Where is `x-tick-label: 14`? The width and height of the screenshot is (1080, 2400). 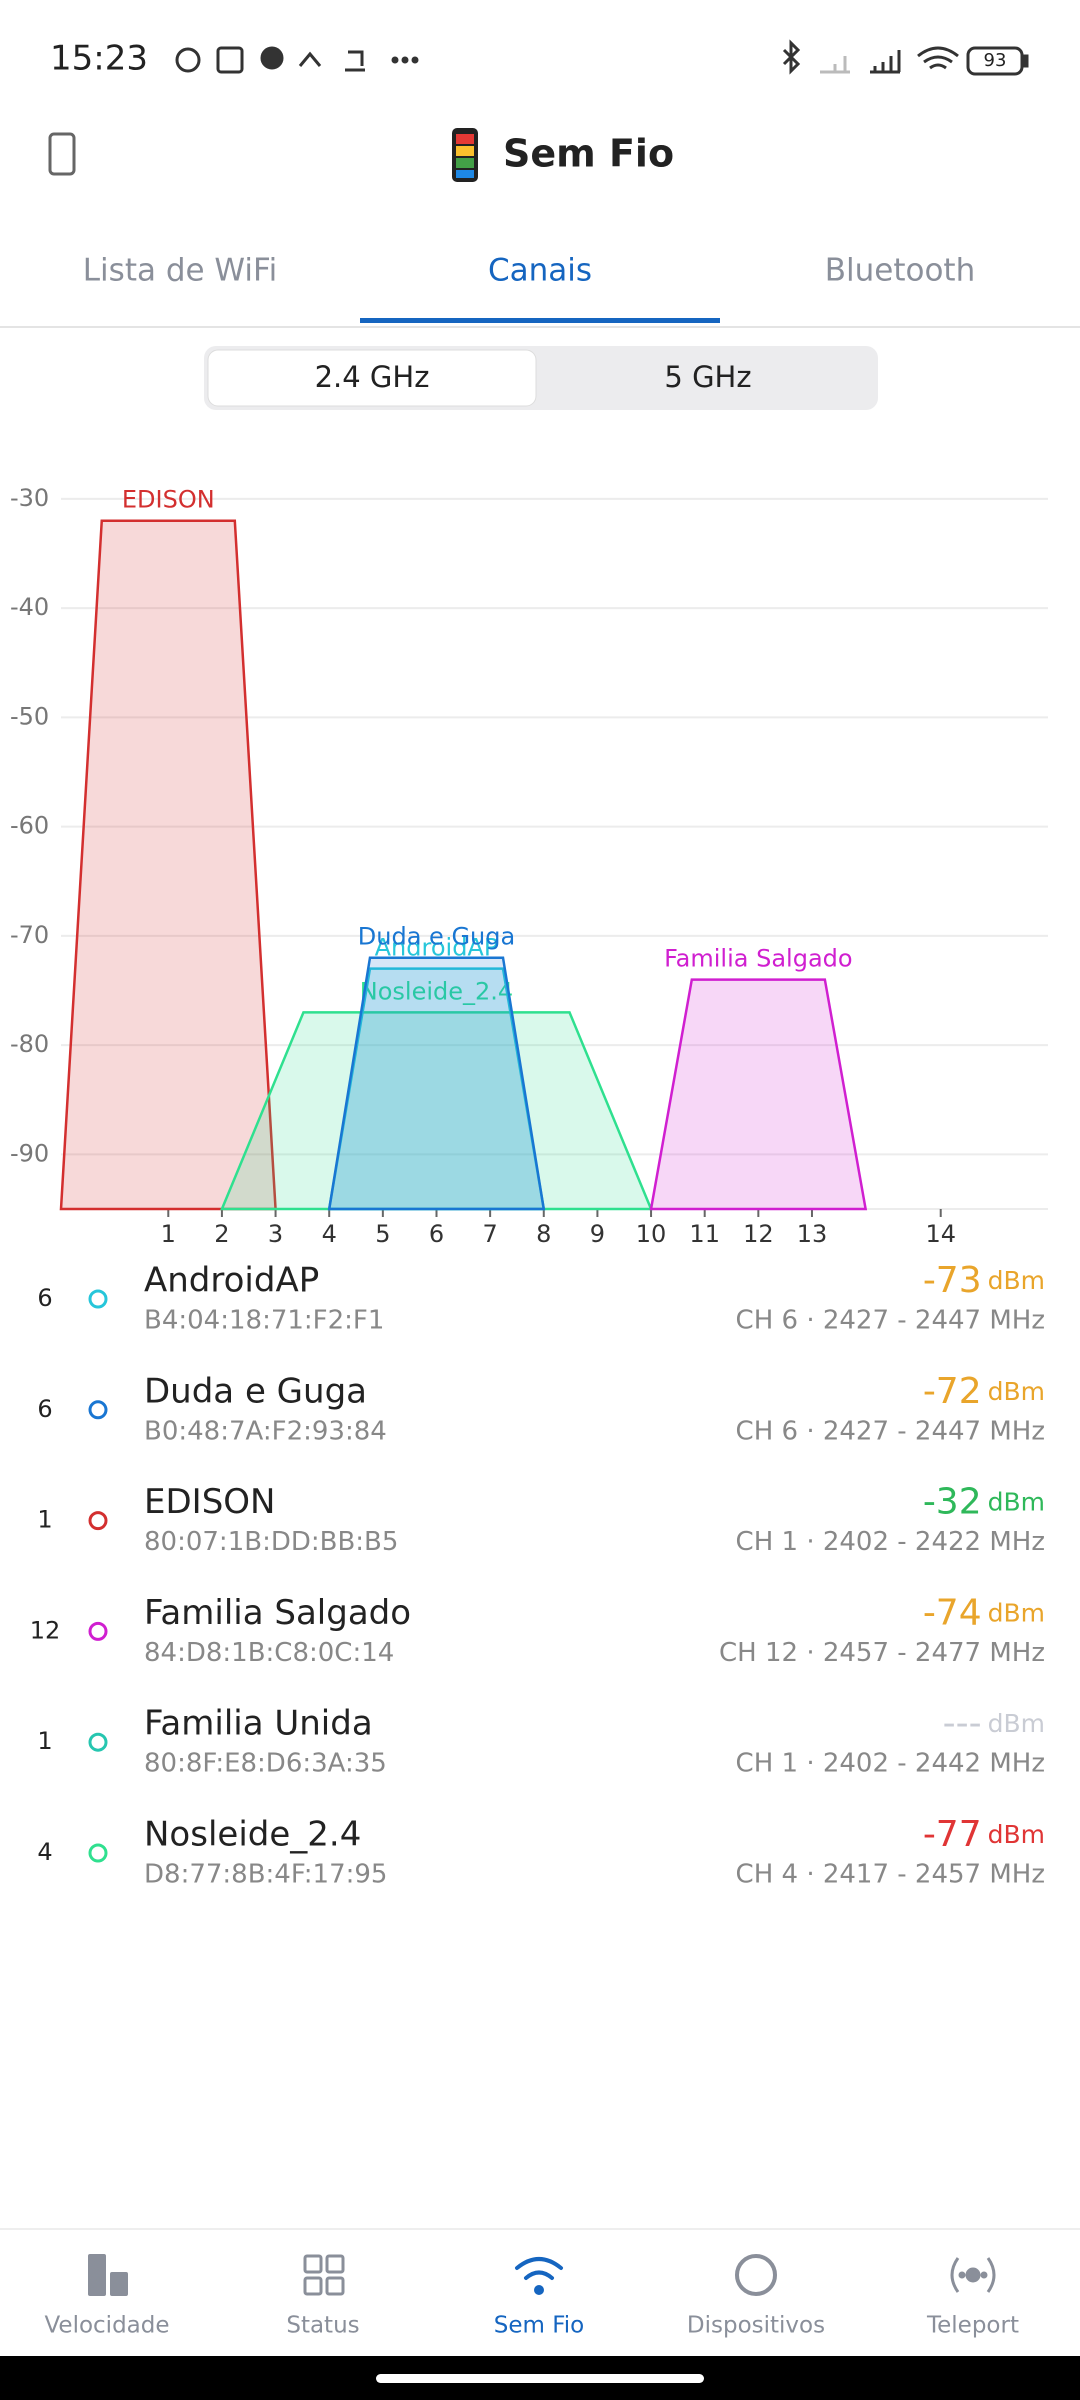 x-tick-label: 14 is located at coordinates (940, 1234).